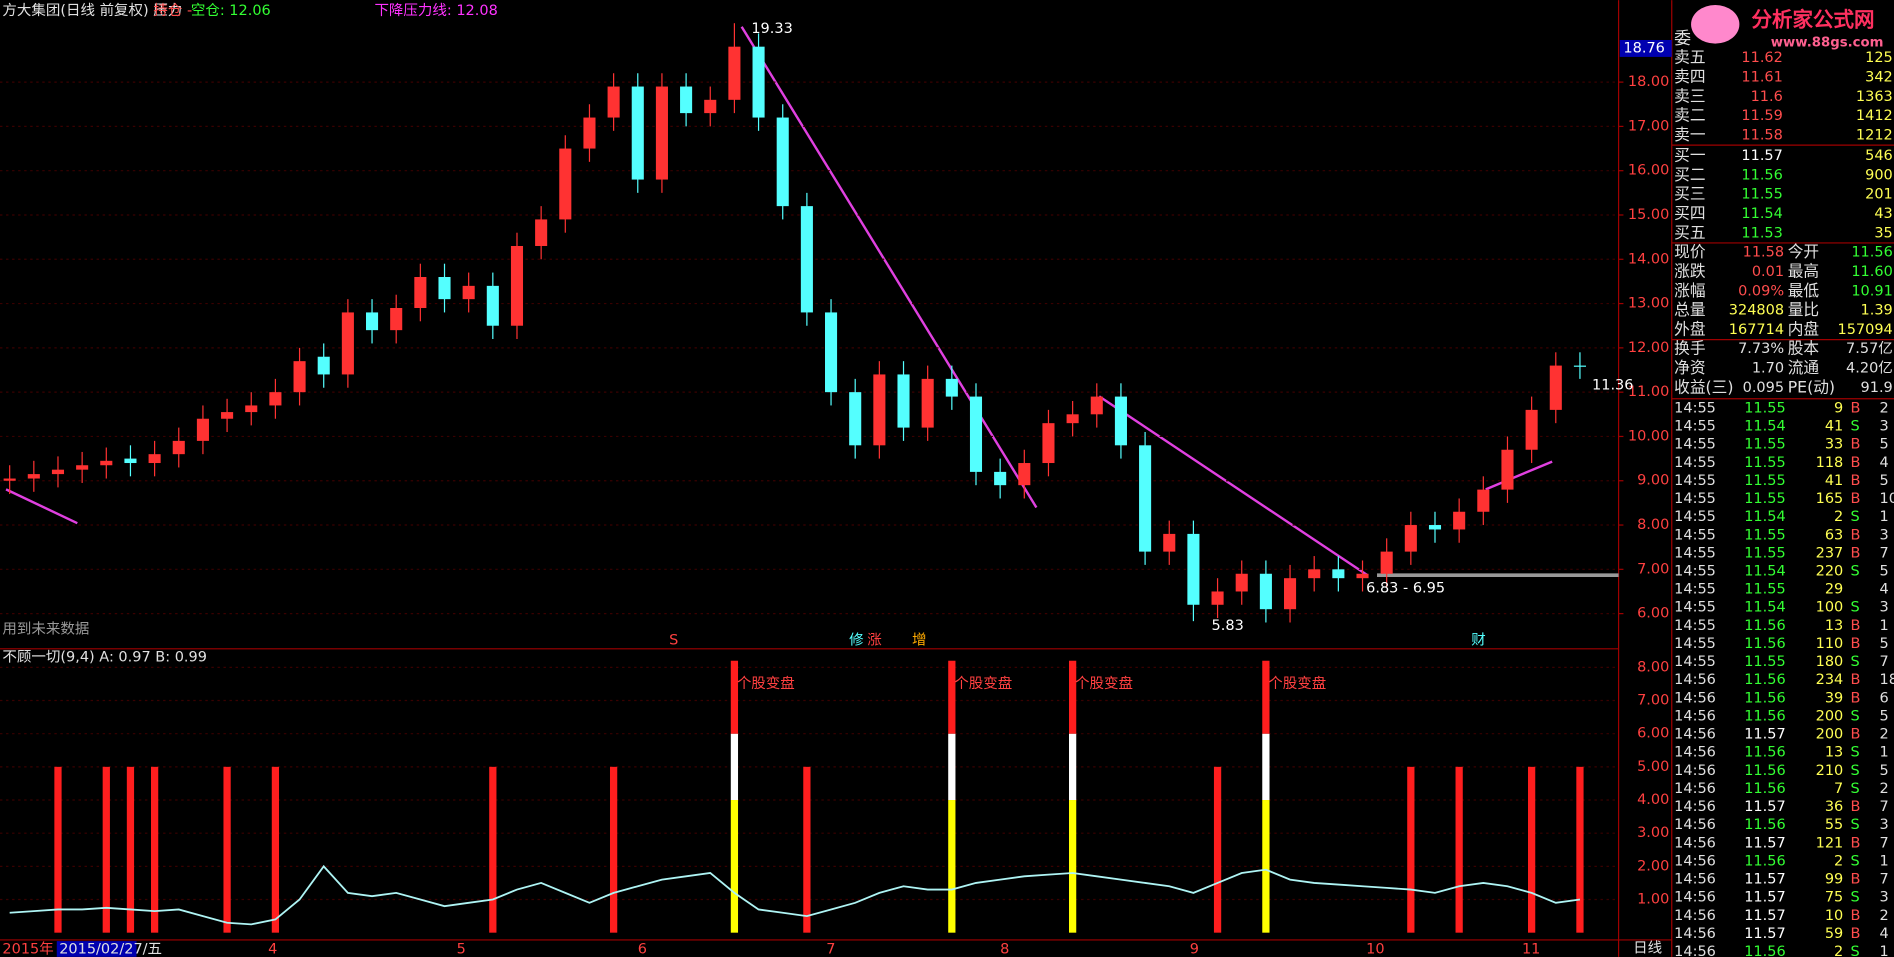 The height and width of the screenshot is (957, 1894). Describe the element at coordinates (1763, 388) in the screenshot. I see `stat-value: 0.095` at that location.